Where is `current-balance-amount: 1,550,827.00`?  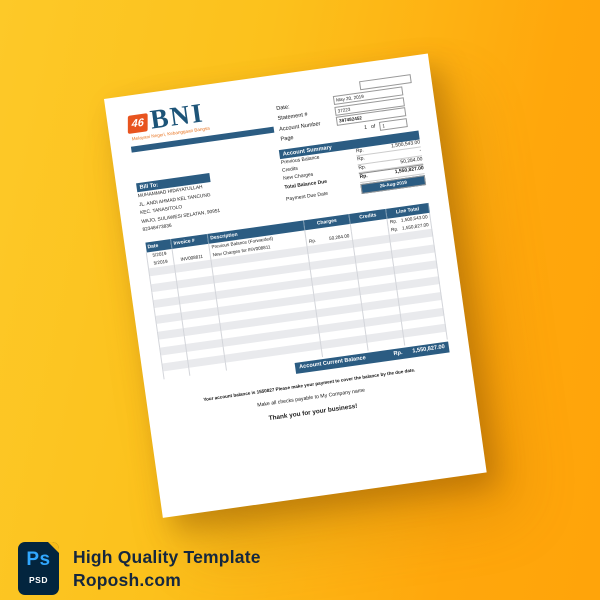
current-balance-amount: 1,550,827.00 is located at coordinates (429, 349).